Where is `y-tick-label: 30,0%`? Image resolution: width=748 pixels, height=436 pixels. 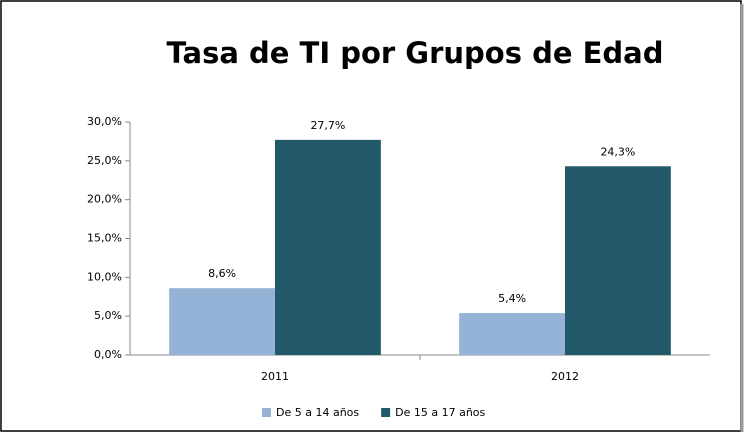
y-tick-label: 30,0% is located at coordinates (104, 121).